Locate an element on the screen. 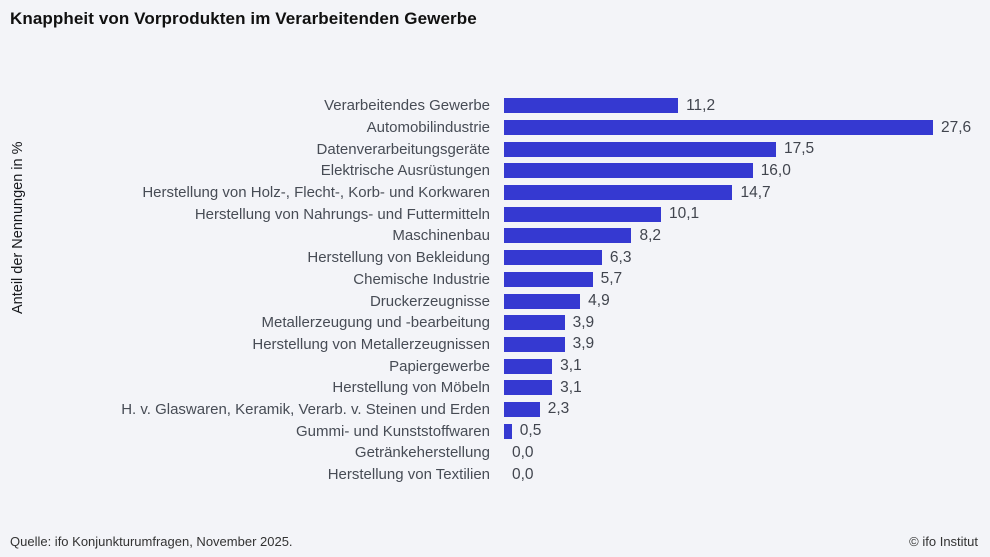 This screenshot has height=557, width=990. bar-row: Elektrische Ausrüstungen 16,0 is located at coordinates (495, 171).